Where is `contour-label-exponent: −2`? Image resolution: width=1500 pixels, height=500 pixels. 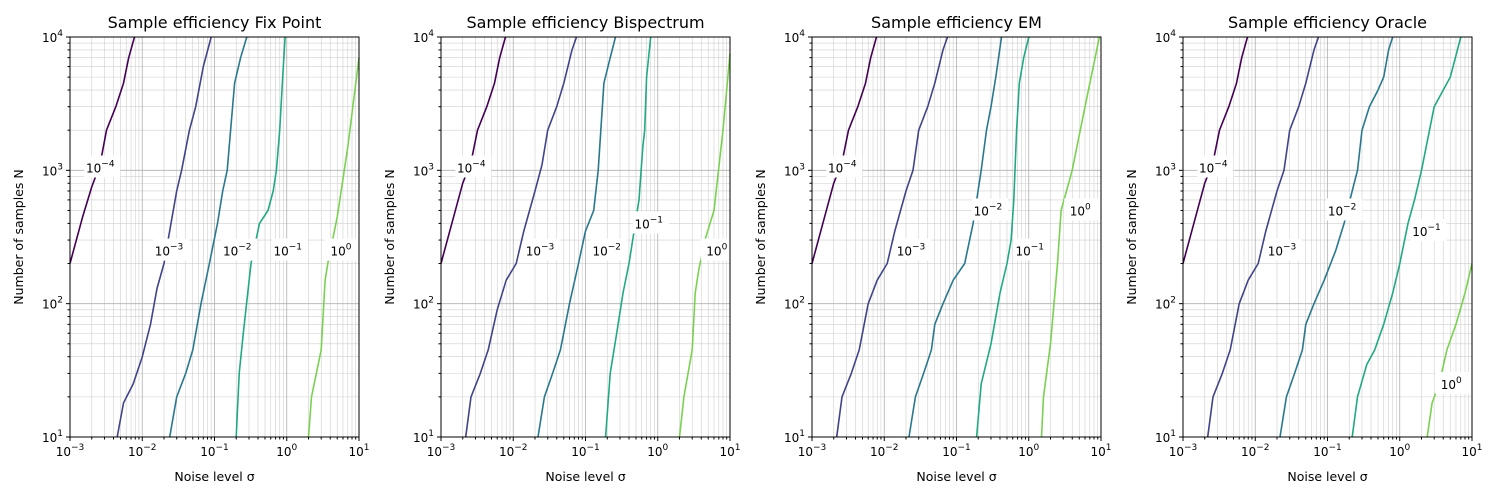
contour-label-exponent: −2 is located at coordinates (614, 248).